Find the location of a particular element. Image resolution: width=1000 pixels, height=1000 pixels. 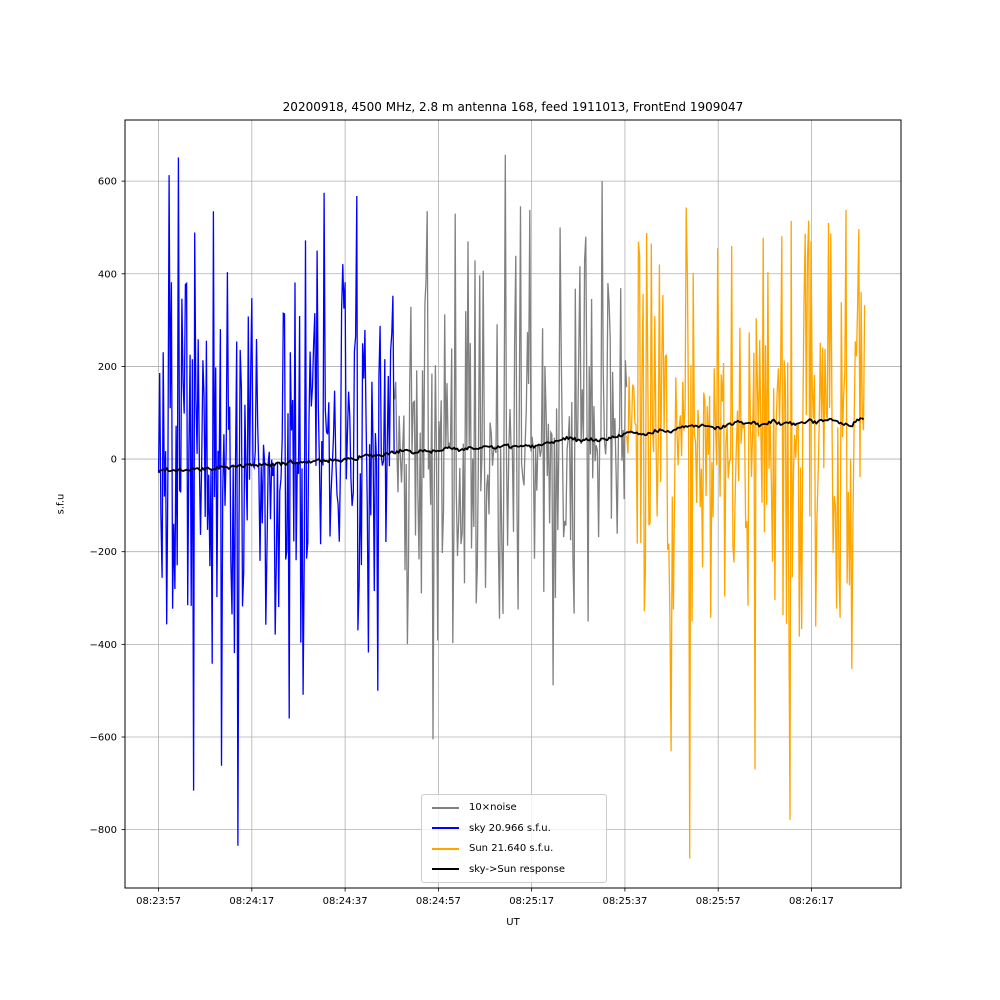

legend-label-noise: 10×noise is located at coordinates (493, 807).